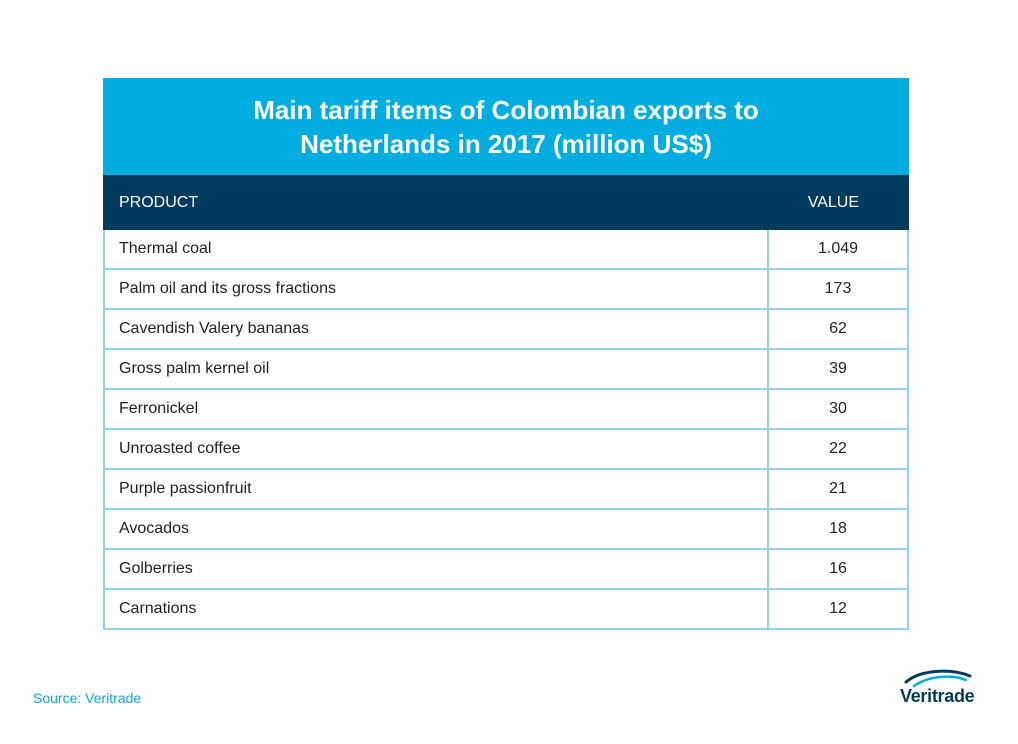  I want to click on logo-wordmark: Veritrade, so click(937, 696).